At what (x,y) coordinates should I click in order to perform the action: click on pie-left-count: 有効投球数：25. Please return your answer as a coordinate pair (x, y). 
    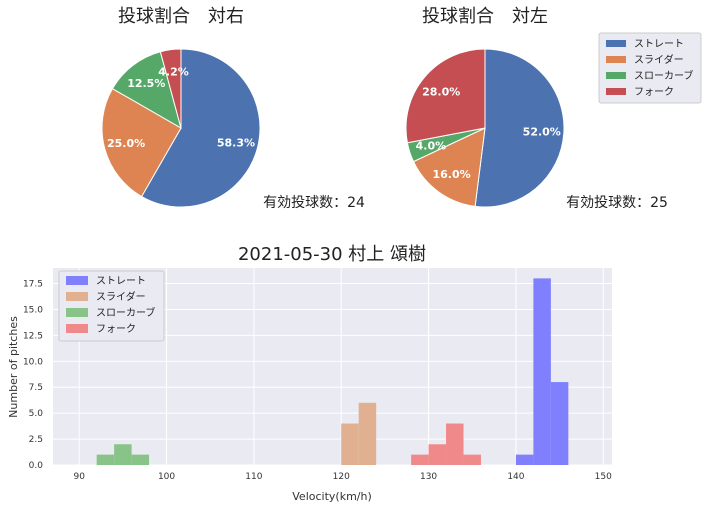
    Looking at the image, I should click on (617, 203).